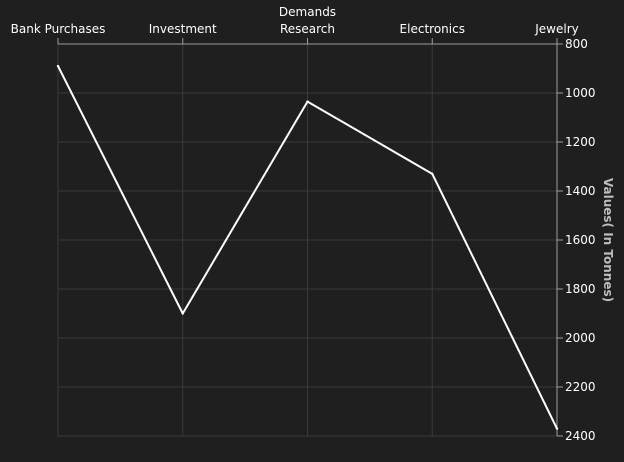  Describe the element at coordinates (580, 338) in the screenshot. I see `y-tick-label: 2000` at that location.